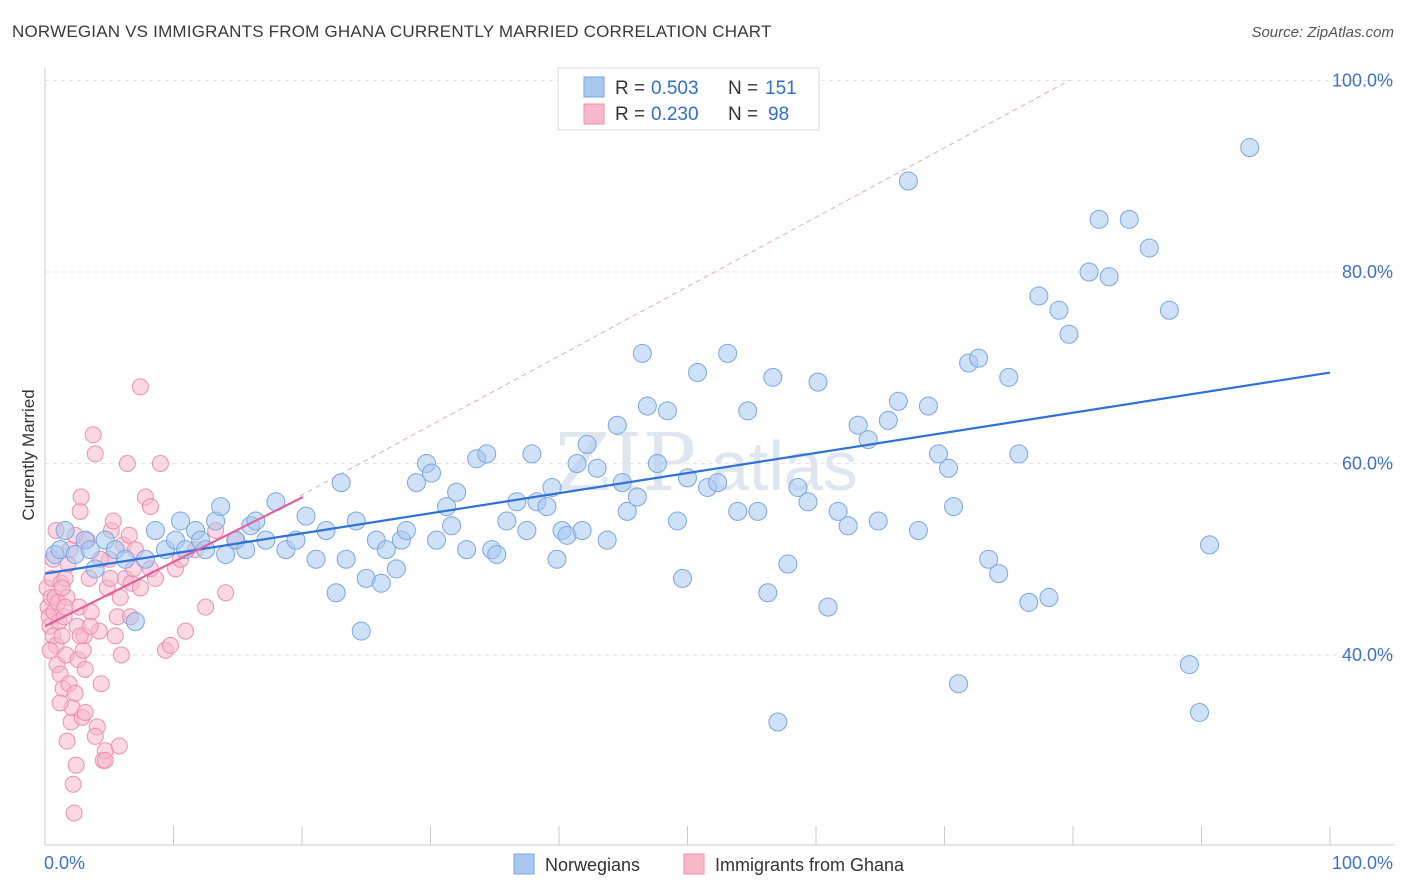  I want to click on y-tick-label-100: 100.0%, so click(1362, 81).